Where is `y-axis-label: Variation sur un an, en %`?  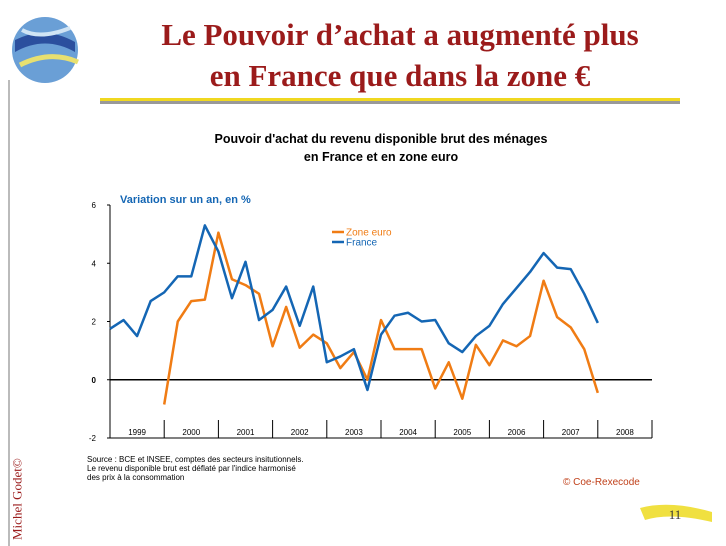 y-axis-label: Variation sur un an, en % is located at coordinates (185, 200).